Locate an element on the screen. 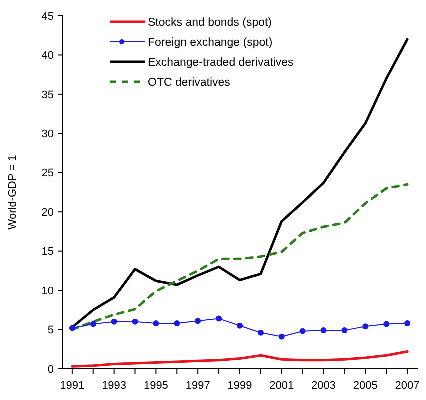 The image size is (426, 400). x-tick-label: 2005 is located at coordinates (365, 386).